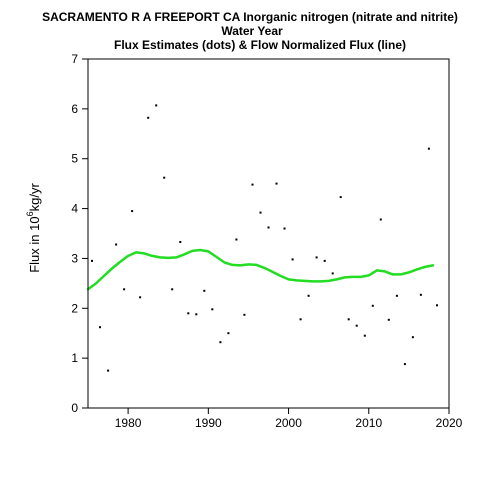 The width and height of the screenshot is (480, 480). Describe the element at coordinates (288, 423) in the screenshot. I see `x-tick-label: 2000` at that location.